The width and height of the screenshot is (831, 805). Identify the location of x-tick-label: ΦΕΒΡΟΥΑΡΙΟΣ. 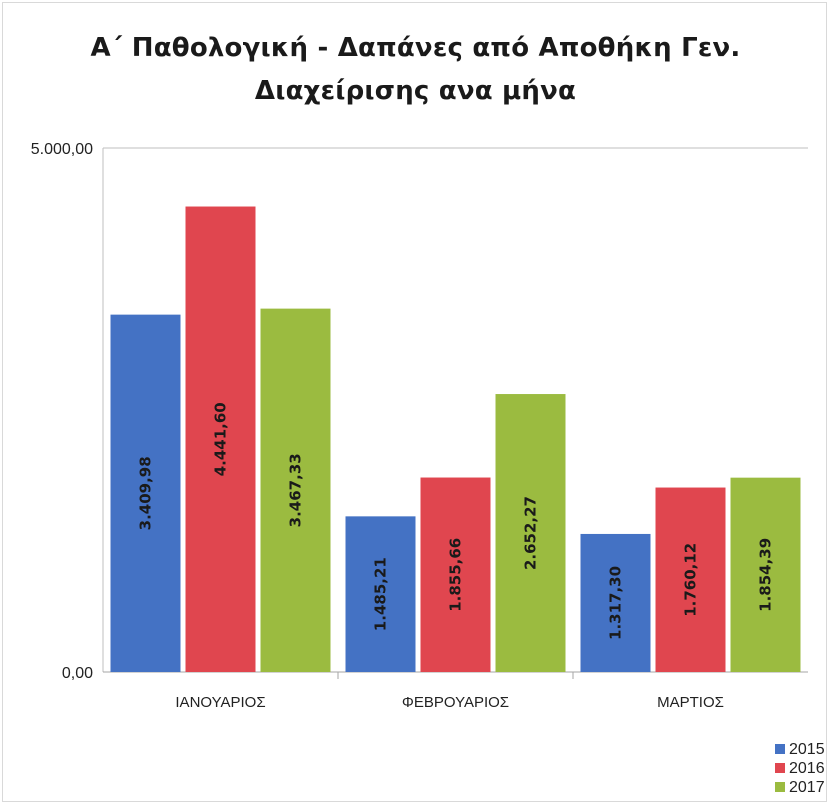
(455, 702).